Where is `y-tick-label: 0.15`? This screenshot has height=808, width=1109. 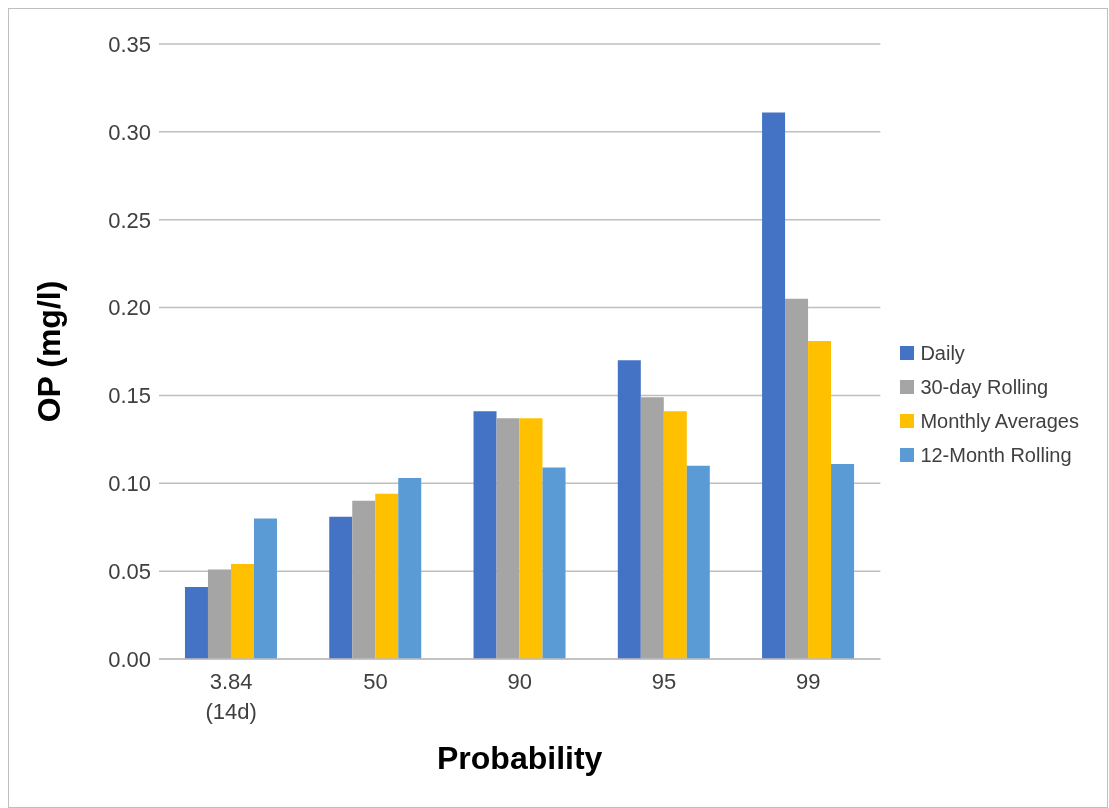 y-tick-label: 0.15 is located at coordinates (129, 396).